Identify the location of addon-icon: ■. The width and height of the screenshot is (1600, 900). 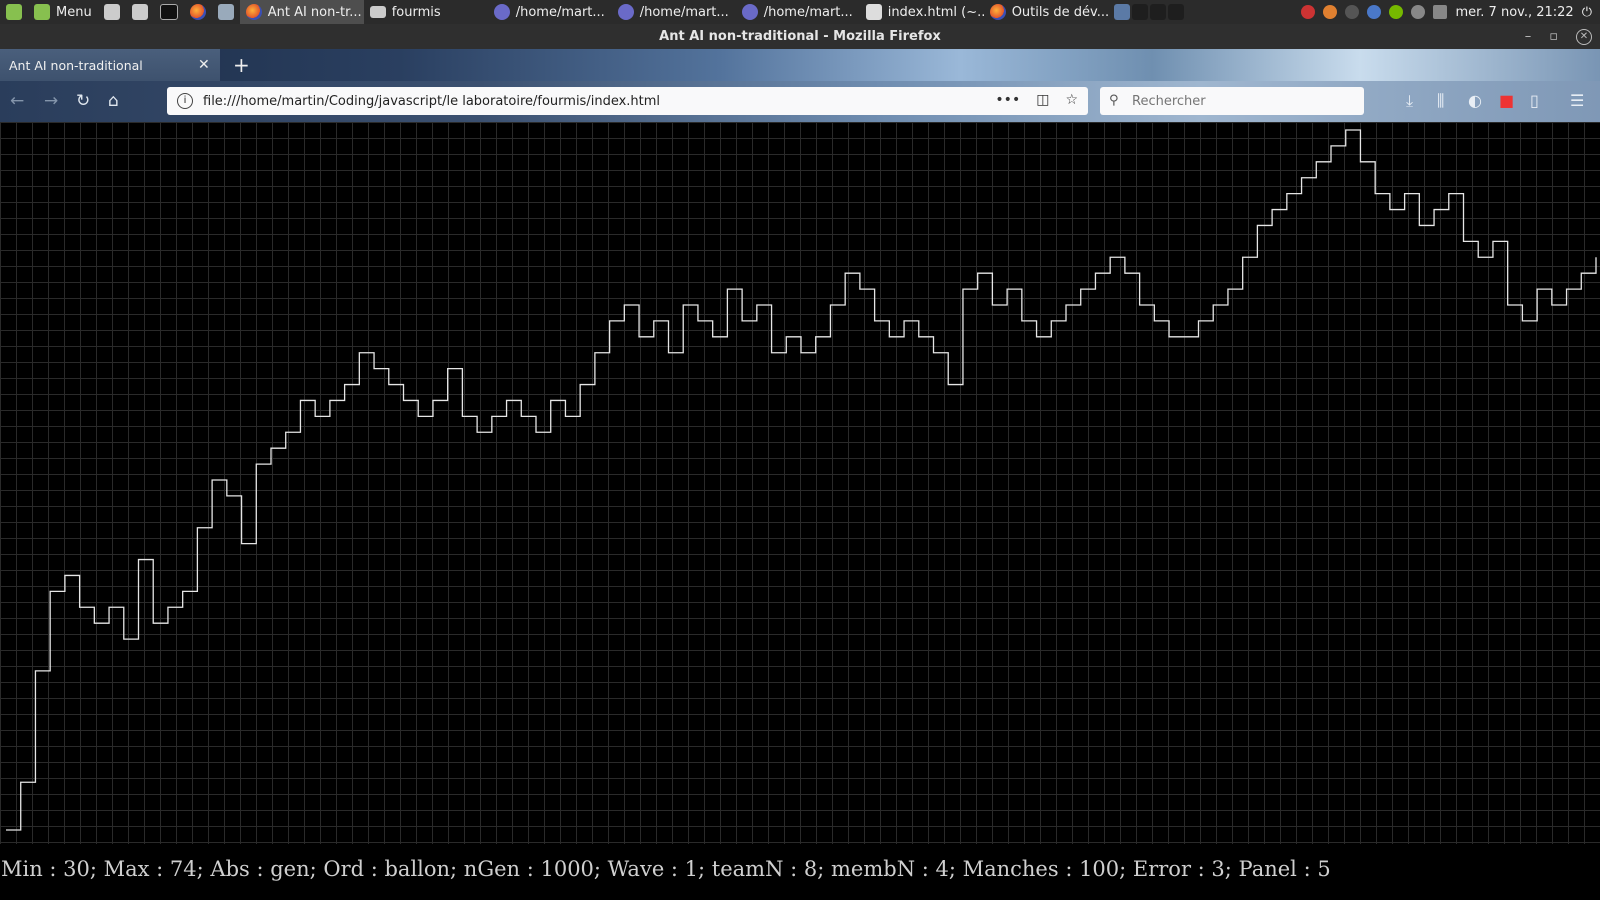
(1507, 100).